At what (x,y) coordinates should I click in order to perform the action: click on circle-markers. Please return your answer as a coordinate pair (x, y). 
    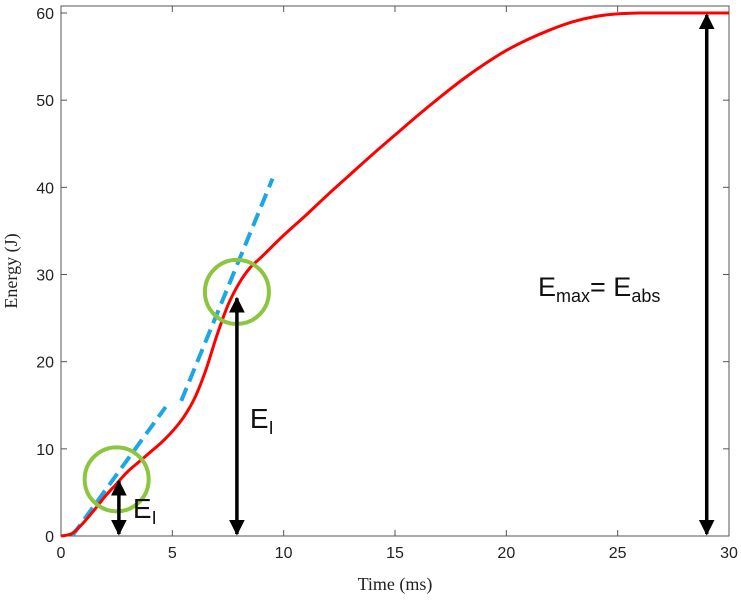
    Looking at the image, I should click on (176, 385).